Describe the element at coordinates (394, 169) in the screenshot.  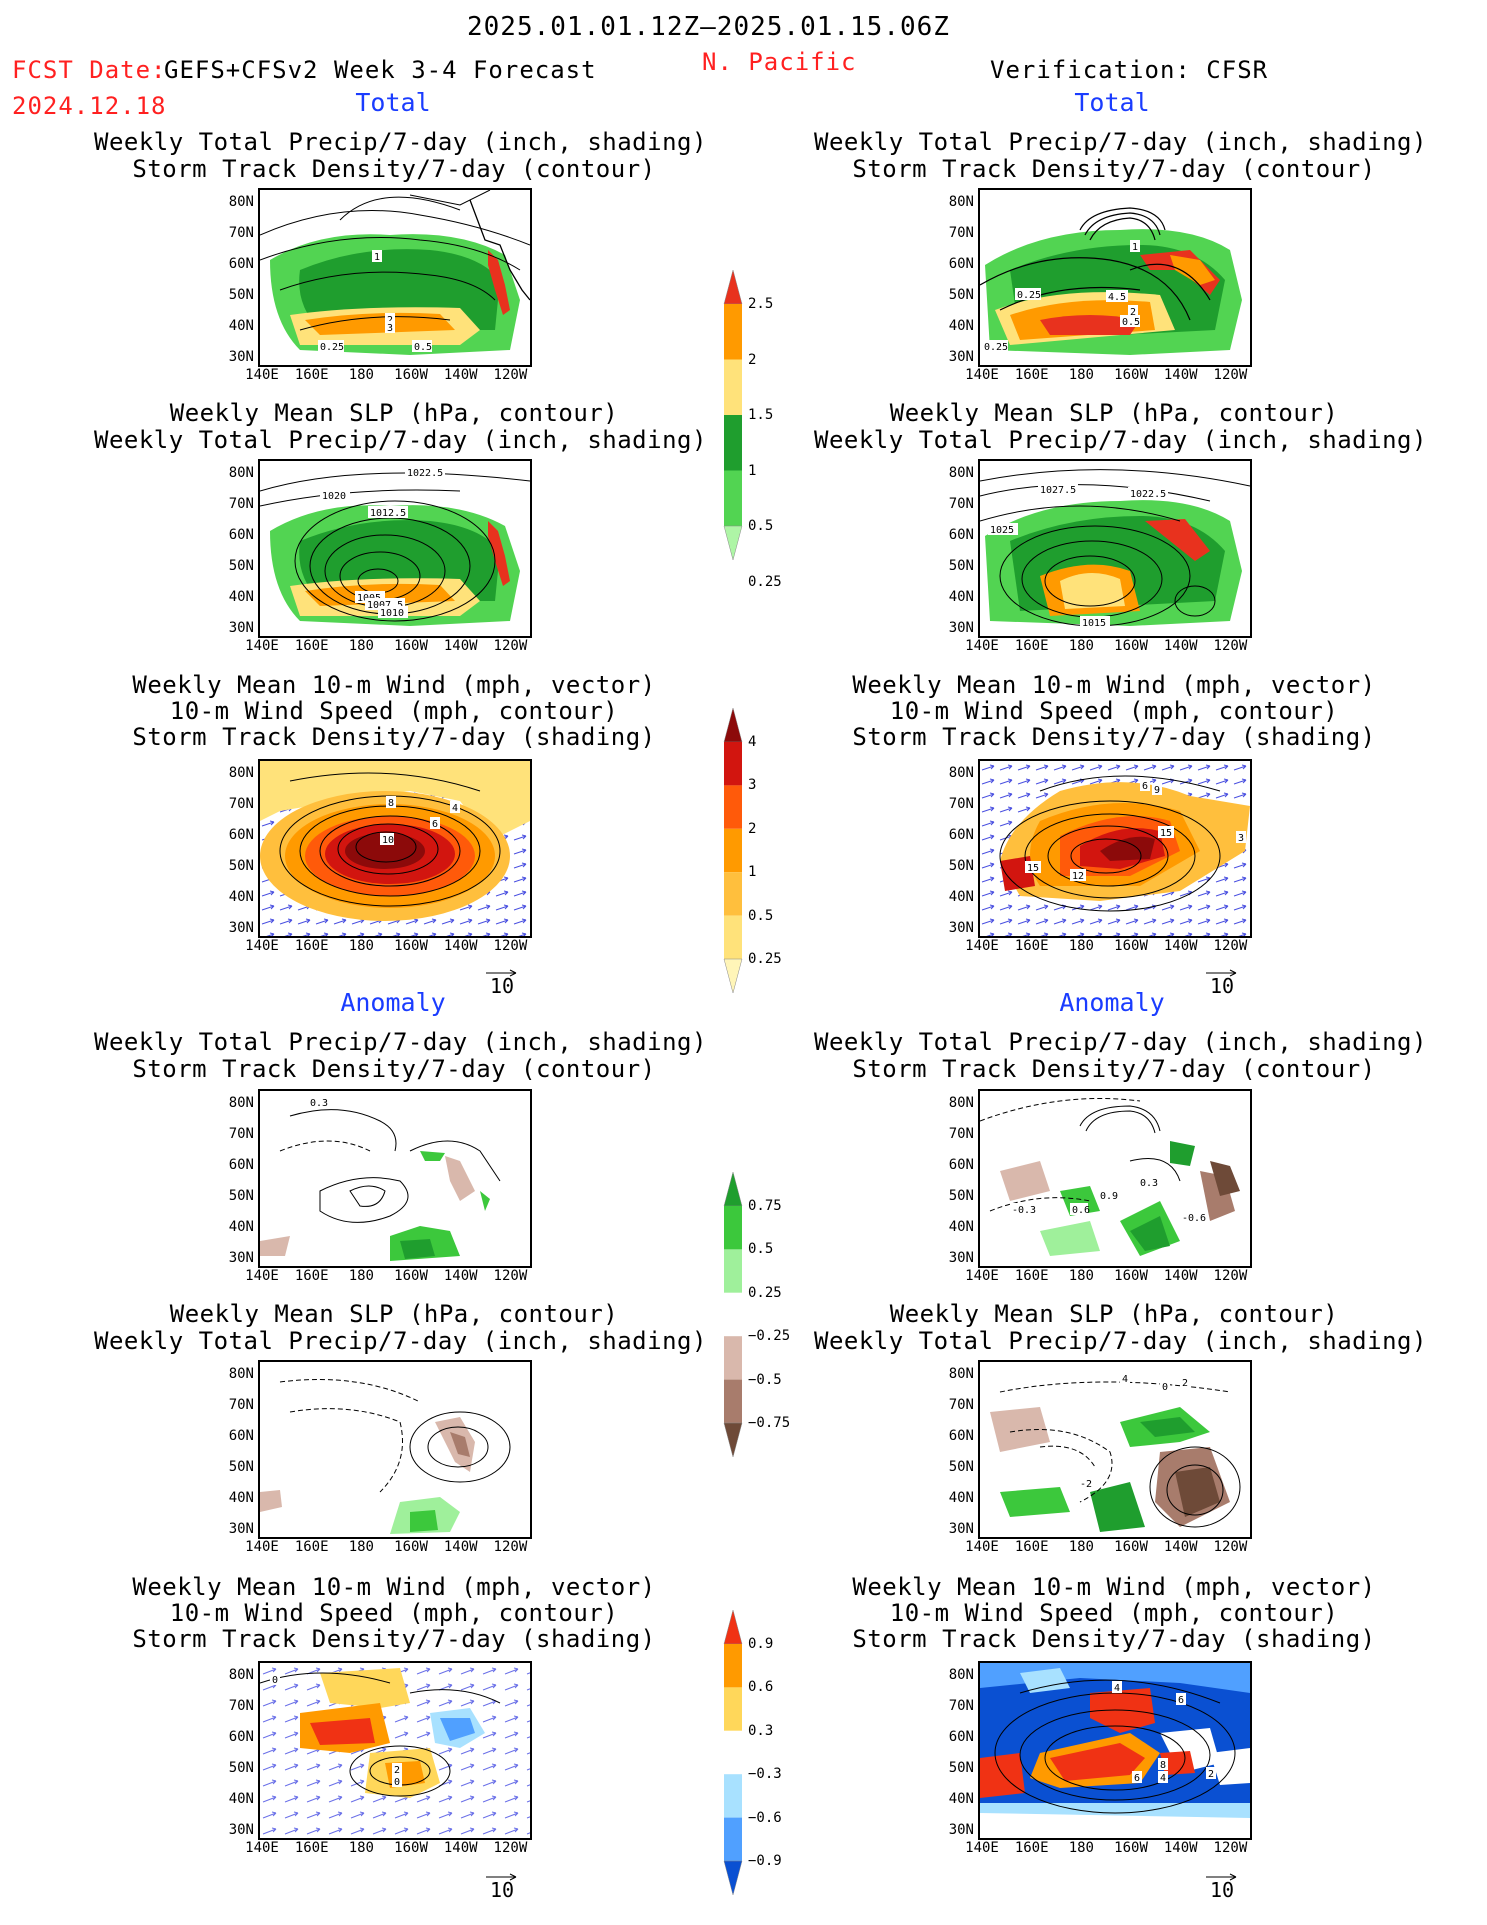
I see `panel-title-line: Storm Track Density/7-day (contour)` at that location.